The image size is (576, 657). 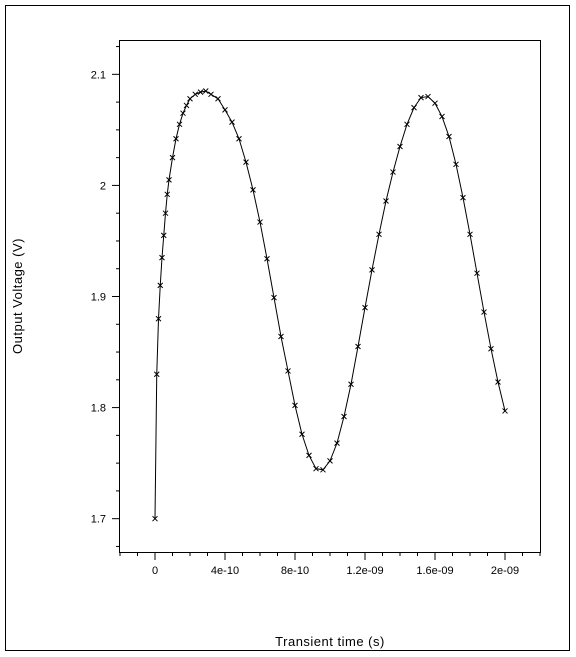 What do you see at coordinates (103, 186) in the screenshot?
I see `y-tick-label: 2` at bounding box center [103, 186].